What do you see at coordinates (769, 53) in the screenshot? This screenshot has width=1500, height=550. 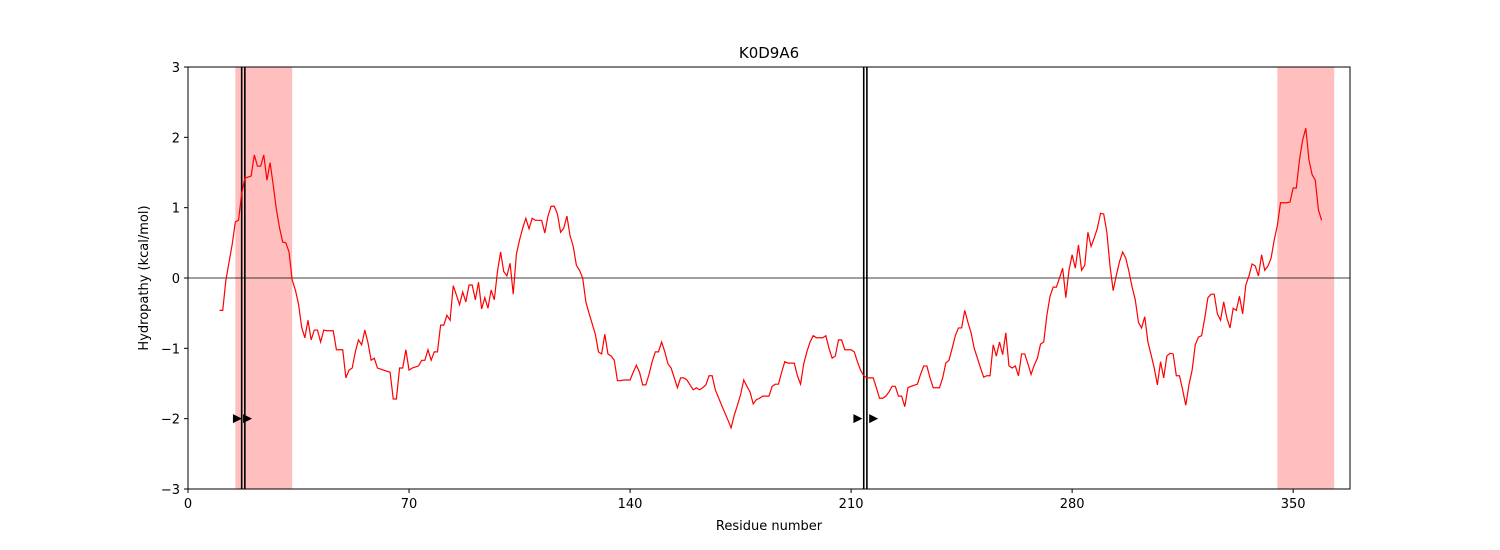 I see `chart-title: K0D9A6` at bounding box center [769, 53].